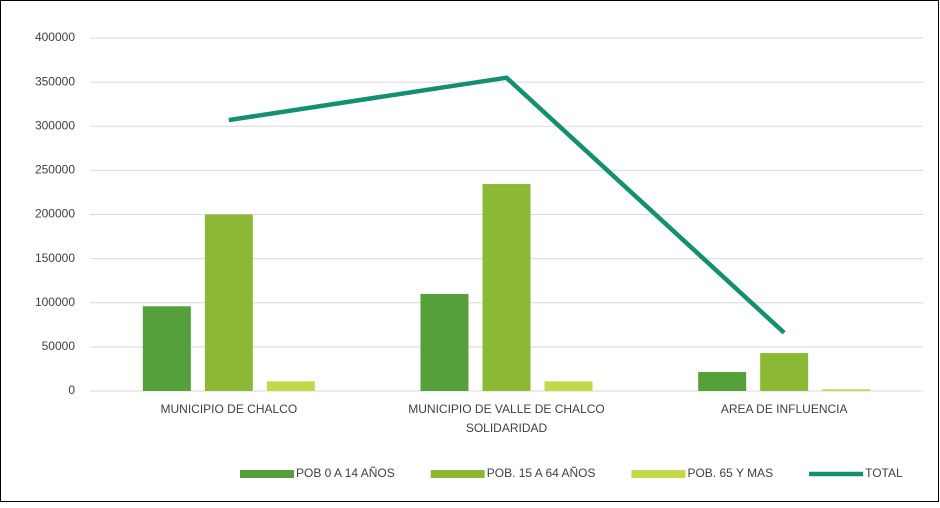 This screenshot has height=508, width=940. I want to click on legend-label: POB. 15 A 64 AÑOS, so click(541, 473).